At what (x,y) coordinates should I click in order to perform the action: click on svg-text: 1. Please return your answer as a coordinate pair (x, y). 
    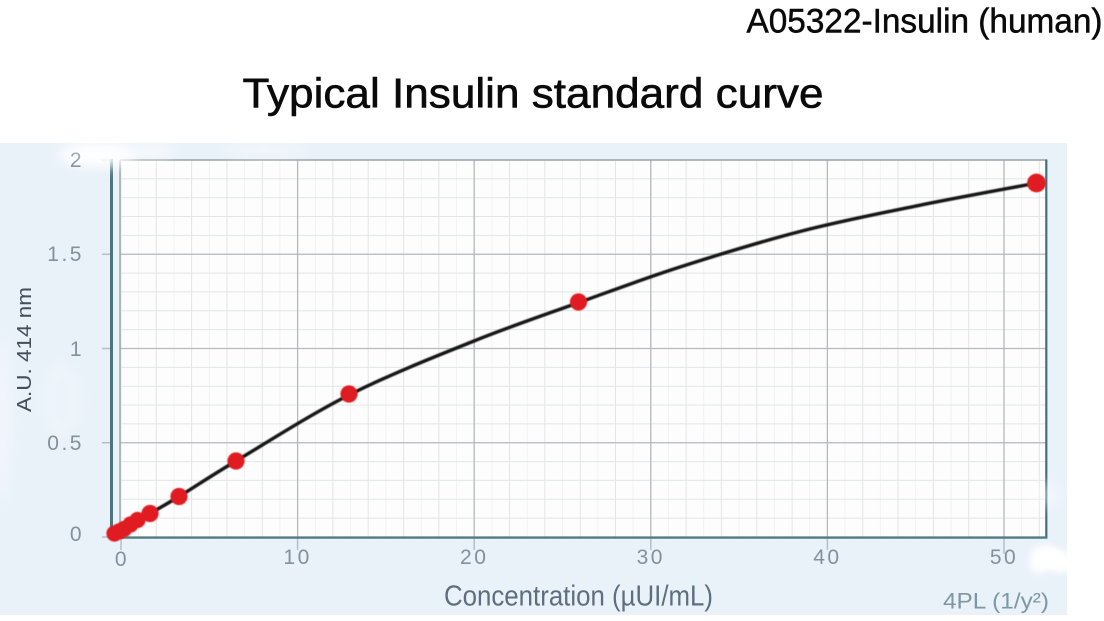
    Looking at the image, I should click on (77, 349).